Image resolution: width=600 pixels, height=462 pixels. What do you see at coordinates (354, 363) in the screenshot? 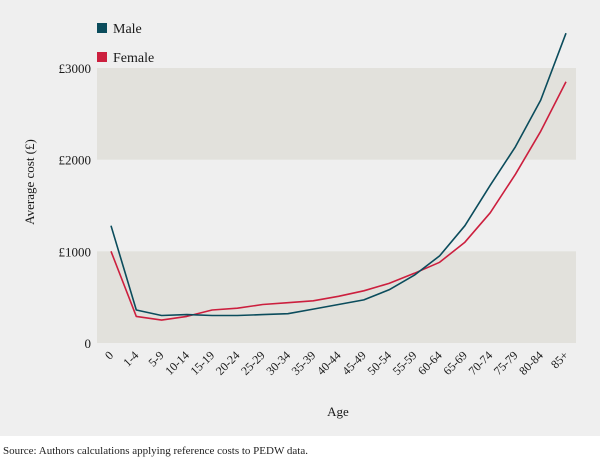
I see `x-tick-label: 45-49` at bounding box center [354, 363].